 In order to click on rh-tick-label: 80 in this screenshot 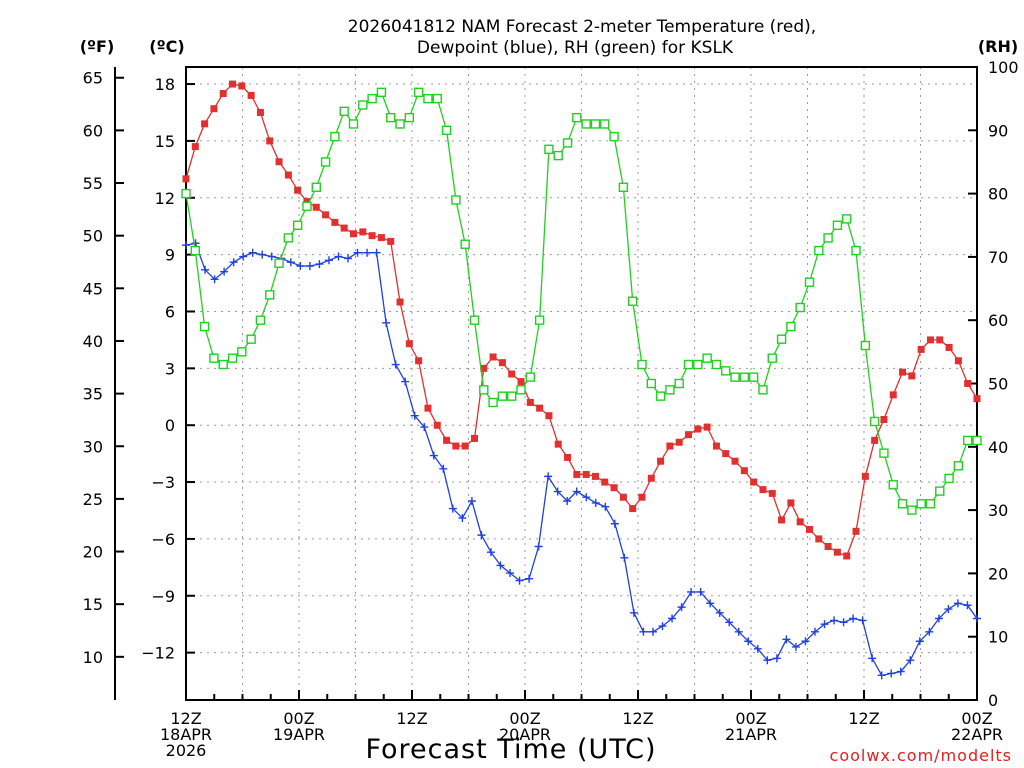, I will do `click(998, 194)`.